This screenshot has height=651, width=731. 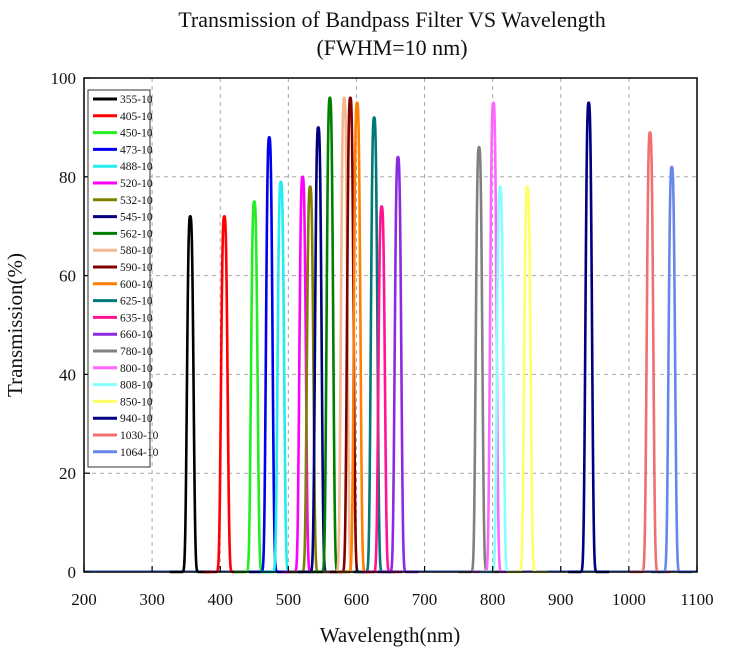 I want to click on legend-box, so click(x=119, y=278).